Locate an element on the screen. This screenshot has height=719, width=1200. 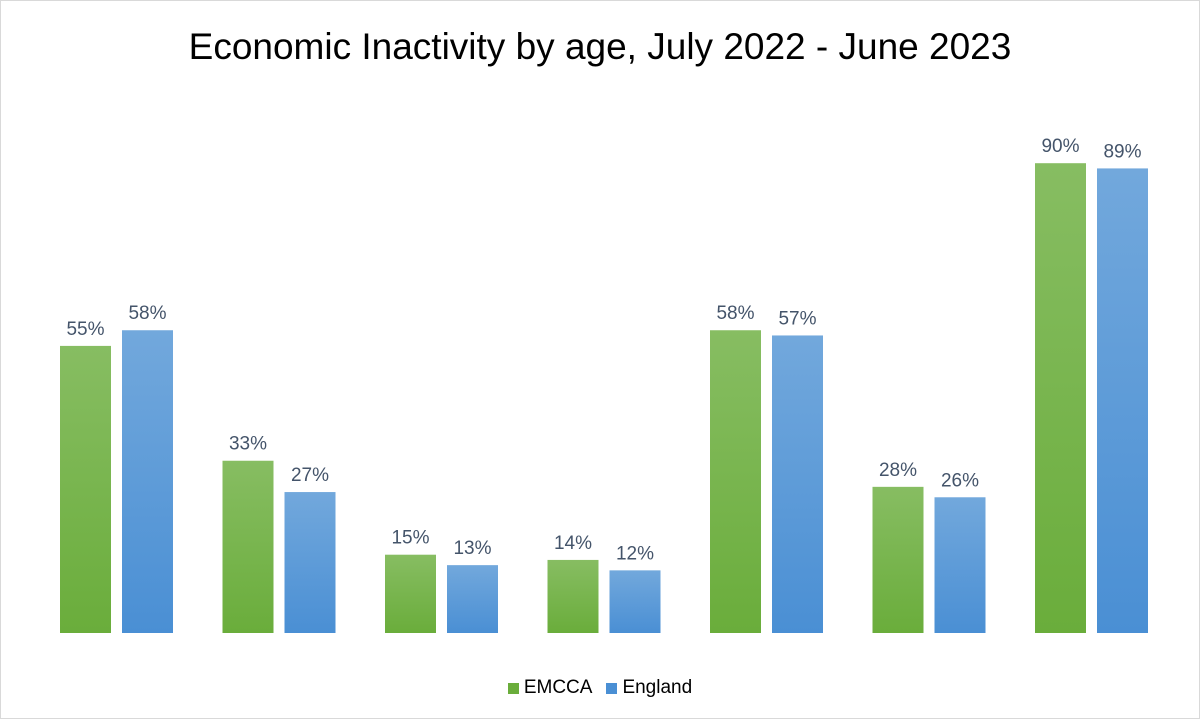
legend-label-emcca: EMCCA is located at coordinates (558, 687).